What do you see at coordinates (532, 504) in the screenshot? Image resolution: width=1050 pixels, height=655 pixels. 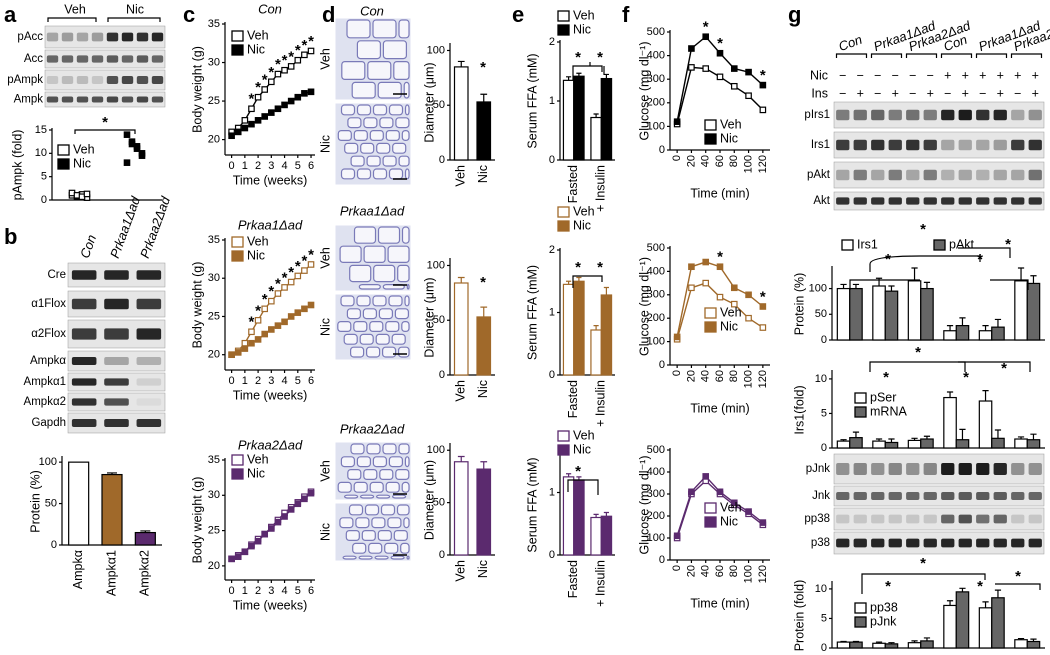 I see `y-axis-label: Serum FFA (mM)` at bounding box center [532, 504].